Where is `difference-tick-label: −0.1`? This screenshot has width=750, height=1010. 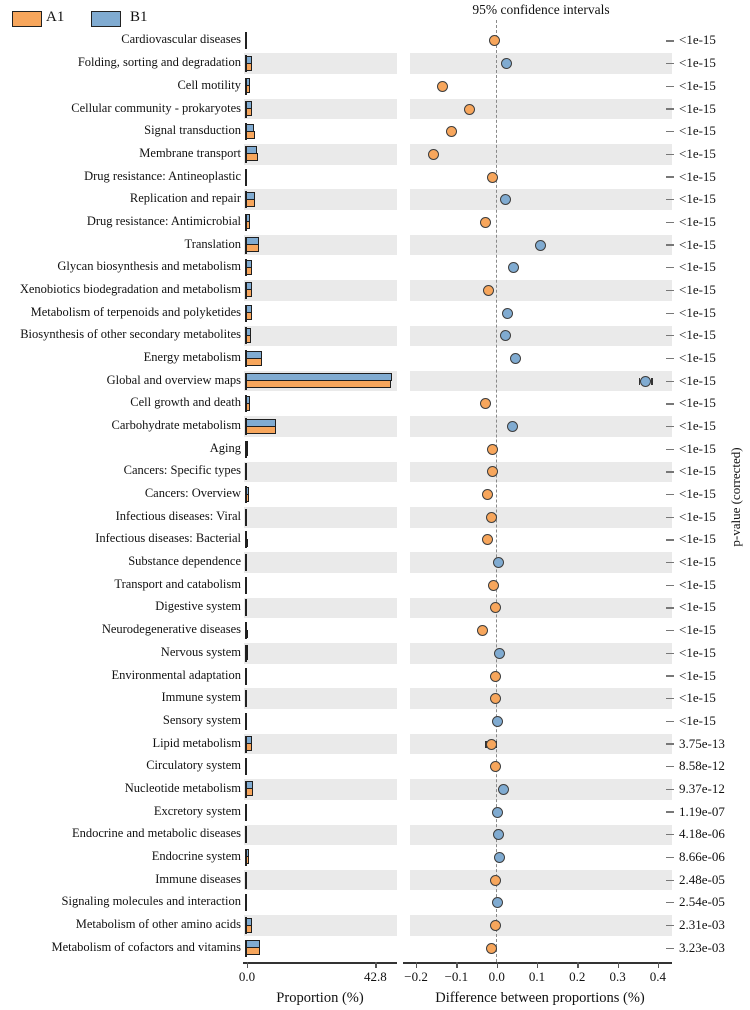 difference-tick-label: −0.1 is located at coordinates (456, 976).